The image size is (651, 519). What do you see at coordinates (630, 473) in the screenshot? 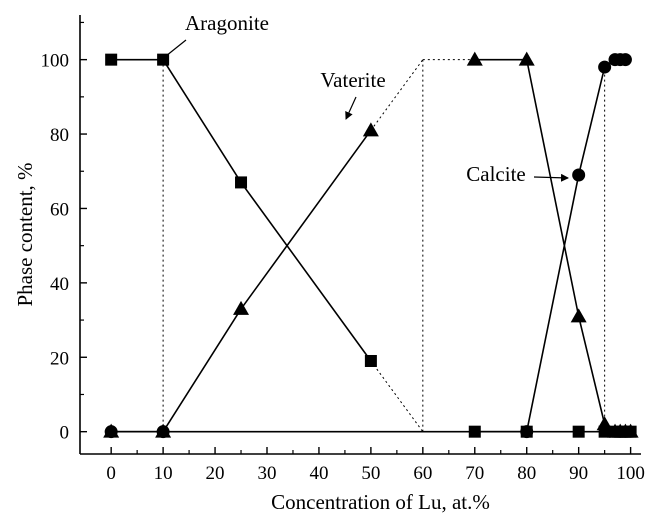
I see `x-tick-label: 100` at bounding box center [630, 473].